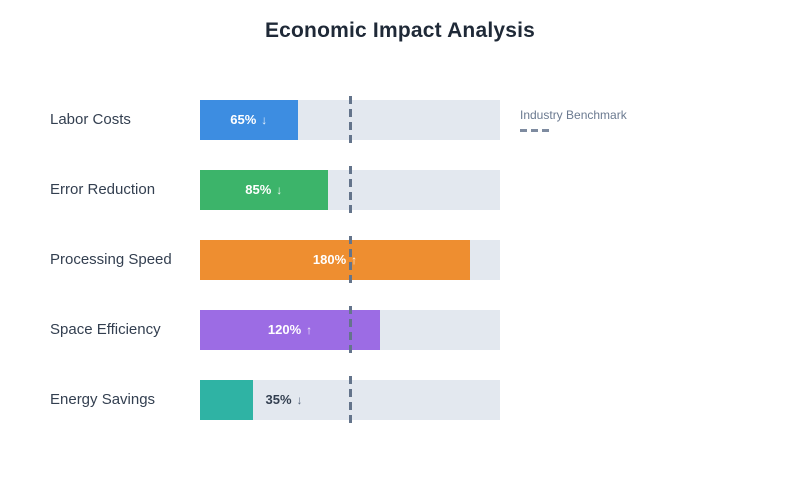  I want to click on value-text: 85%, so click(258, 189).